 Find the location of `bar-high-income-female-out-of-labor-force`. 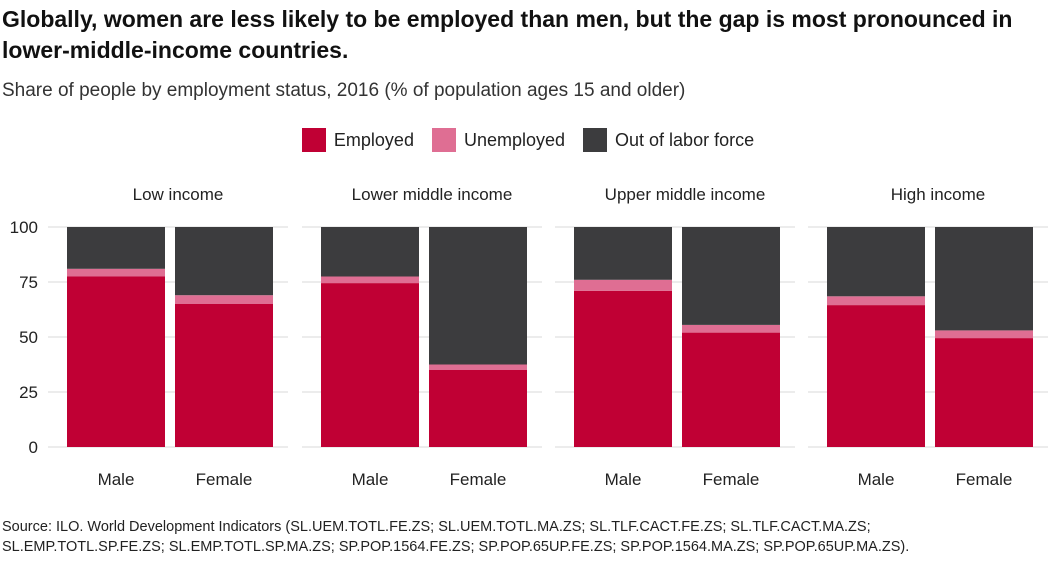

bar-high-income-female-out-of-labor-force is located at coordinates (984, 279).